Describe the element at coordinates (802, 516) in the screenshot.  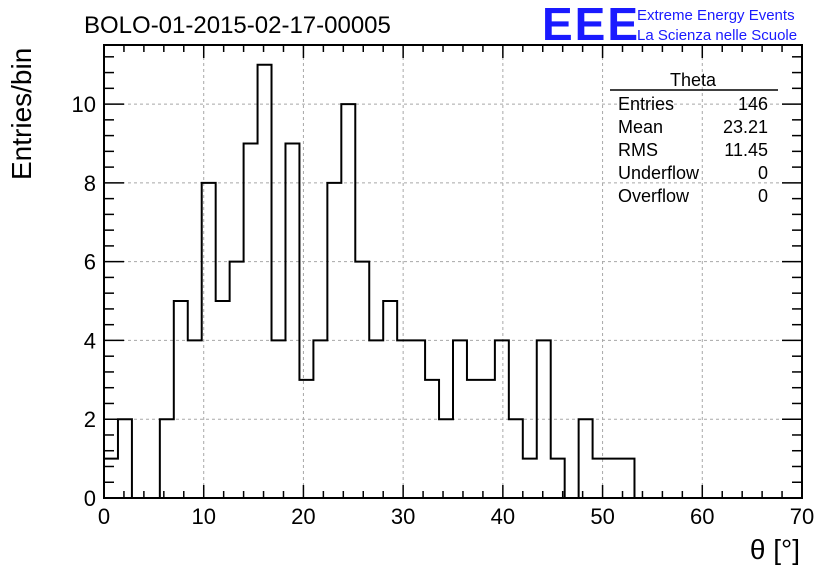
I see `x-tick-label: 70` at that location.